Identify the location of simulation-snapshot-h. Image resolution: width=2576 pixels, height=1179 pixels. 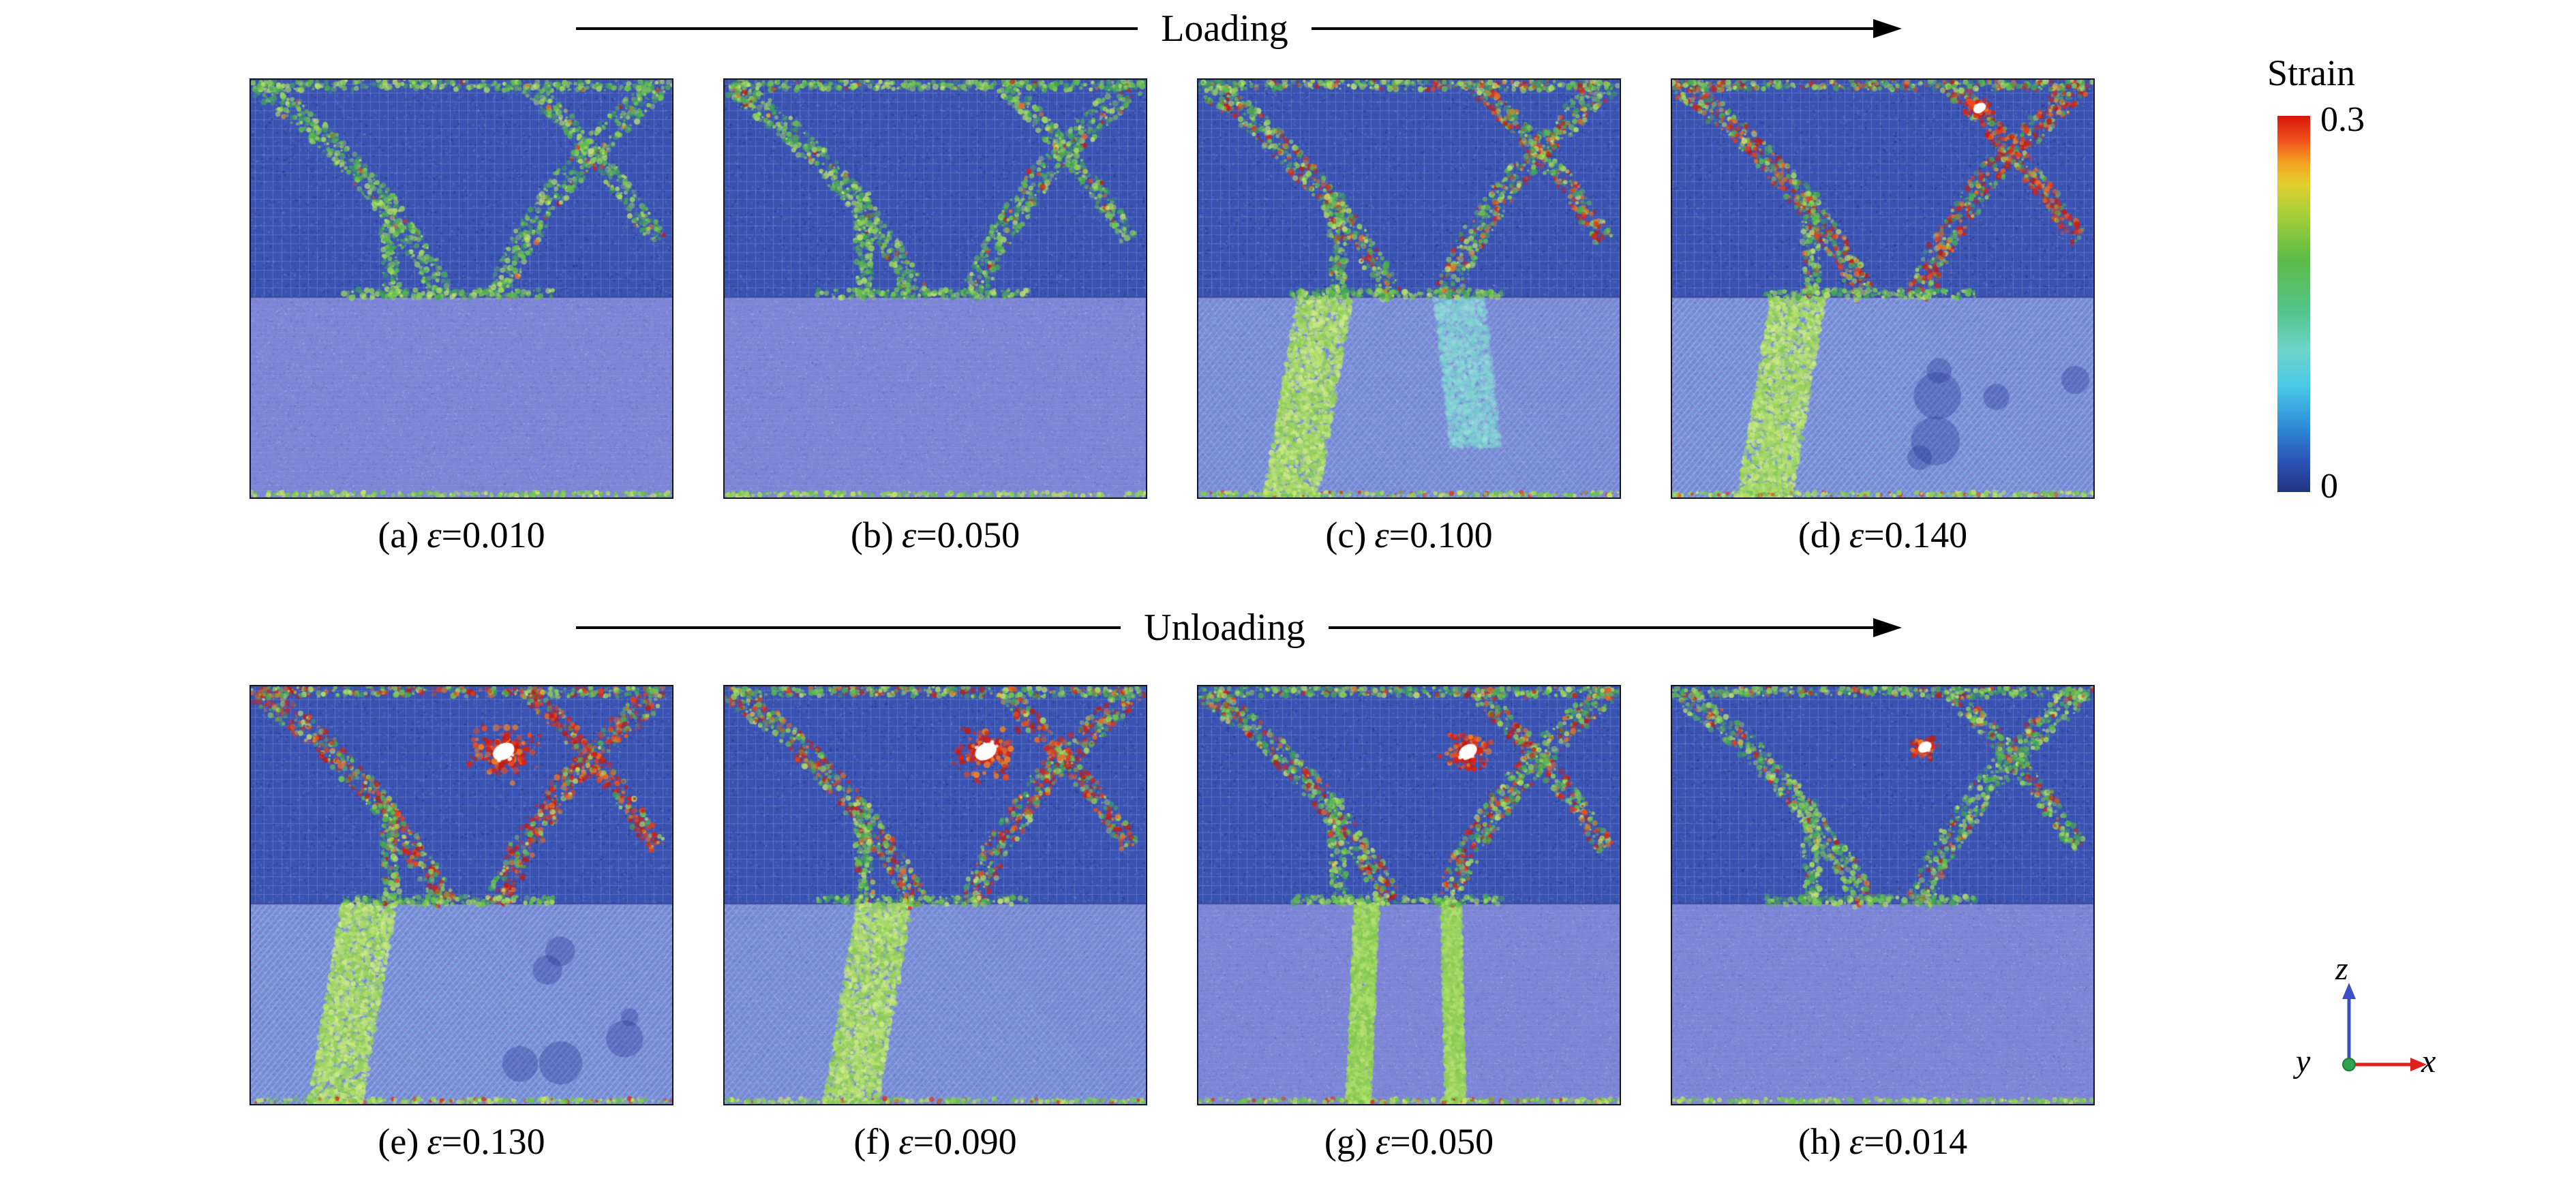
(1883, 895).